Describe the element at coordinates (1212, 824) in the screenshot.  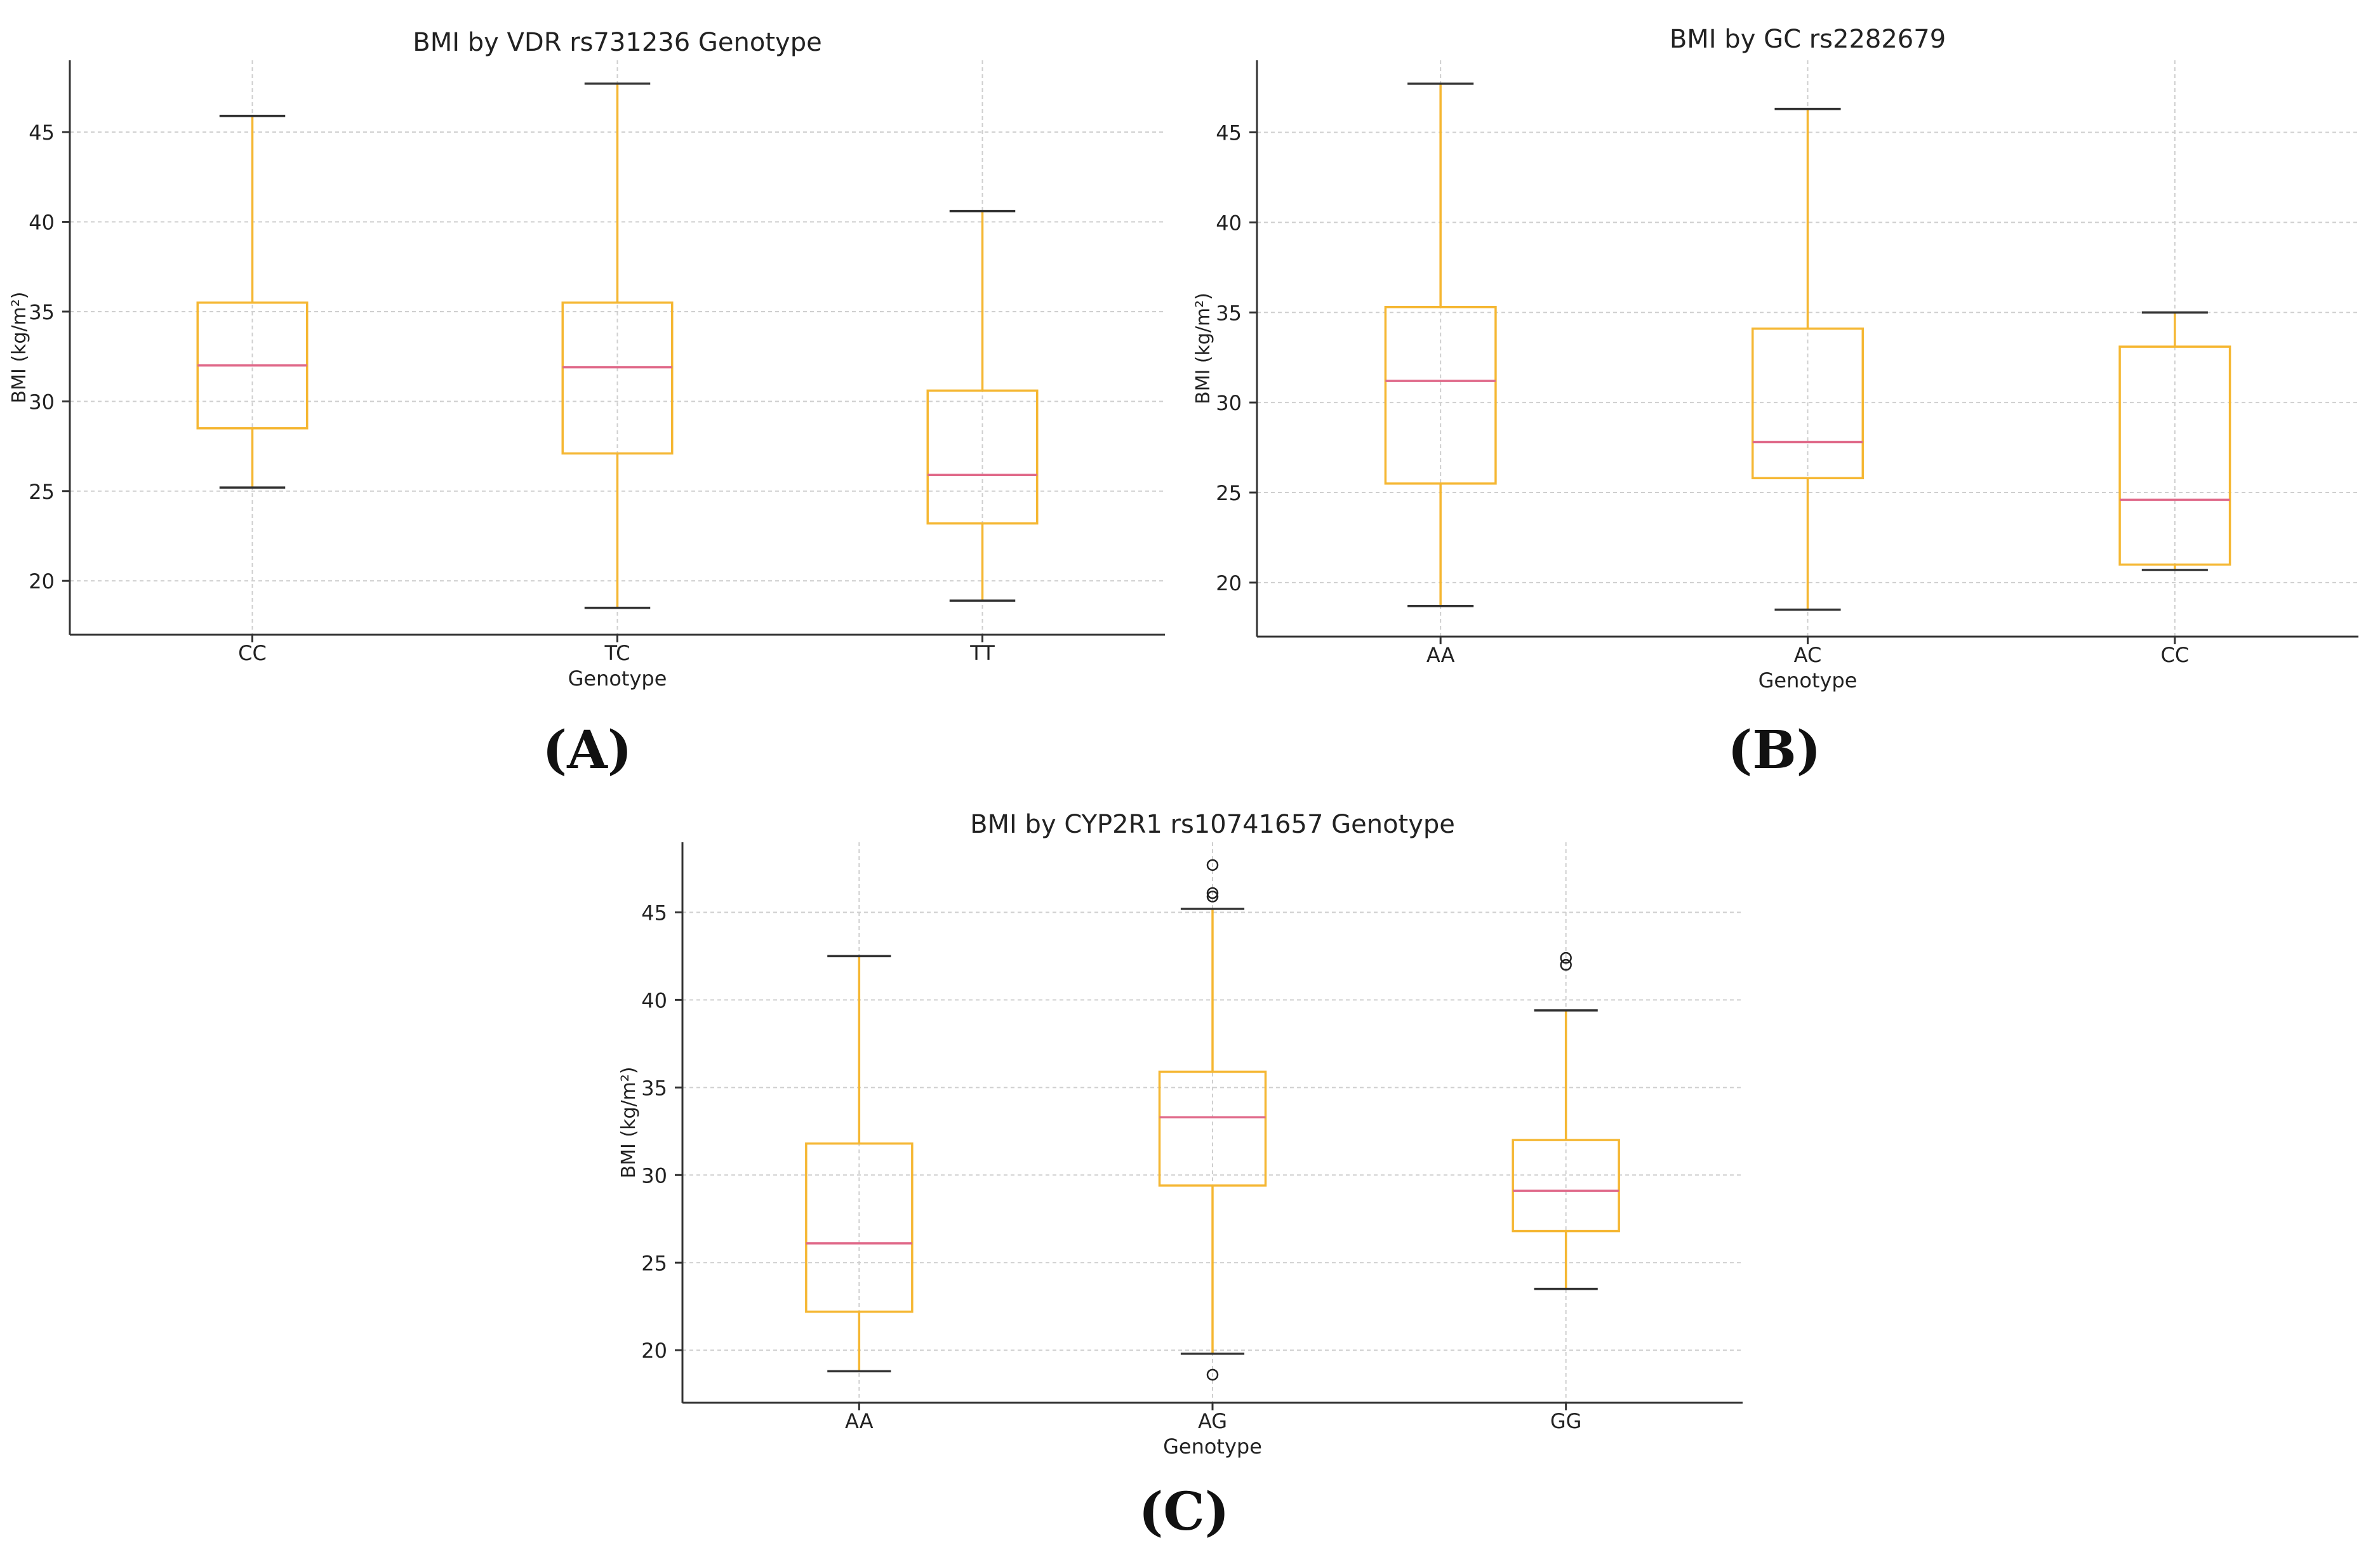
I see `chart-title: BMI by CYP2R1 rs10741657 Genotype` at that location.